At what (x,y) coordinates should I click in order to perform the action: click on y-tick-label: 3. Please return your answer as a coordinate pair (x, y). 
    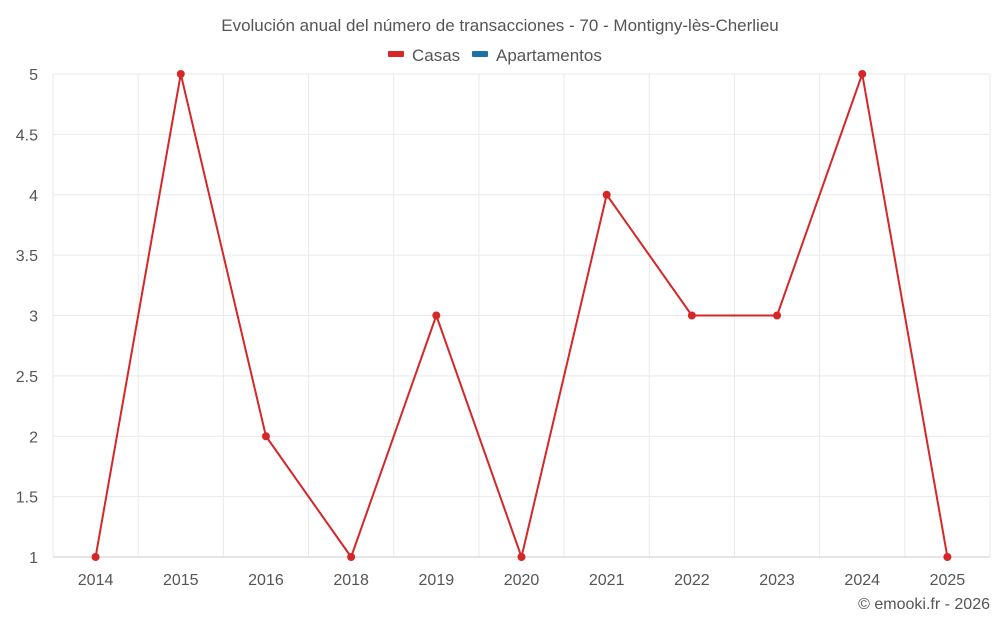
    Looking at the image, I should click on (33, 317).